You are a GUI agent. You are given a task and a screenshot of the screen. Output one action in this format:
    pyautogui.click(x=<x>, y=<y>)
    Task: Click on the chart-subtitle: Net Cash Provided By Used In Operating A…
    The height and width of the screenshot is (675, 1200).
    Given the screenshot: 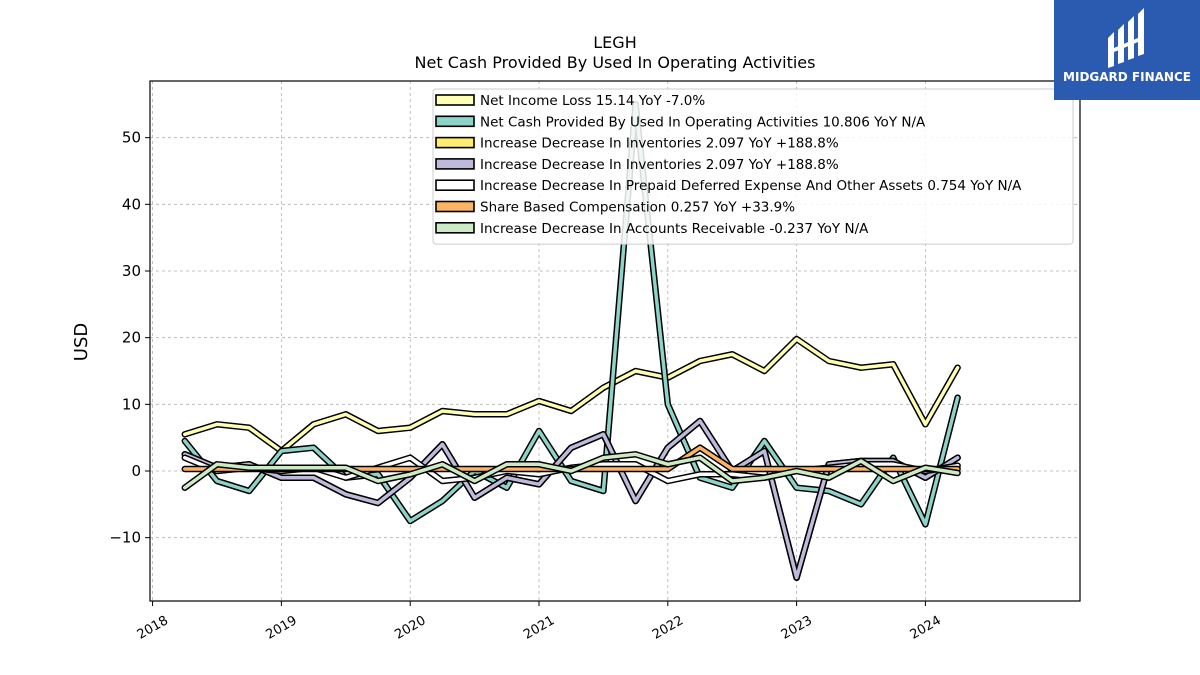 What is the action you would take?
    pyautogui.click(x=615, y=62)
    